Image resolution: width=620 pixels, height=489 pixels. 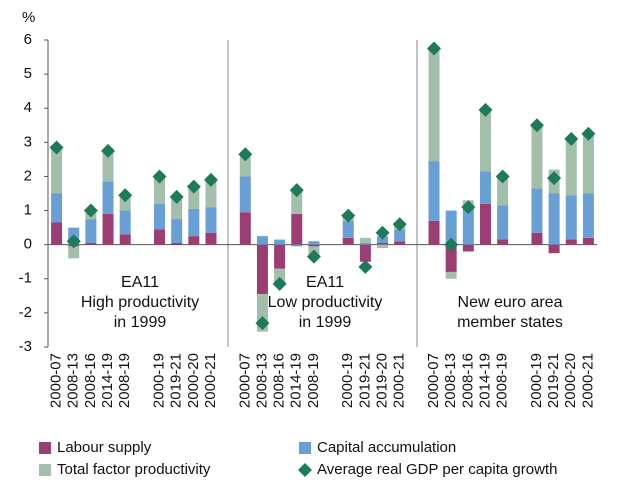 What do you see at coordinates (28, 17) in the screenshot?
I see `y-unit: %` at bounding box center [28, 17].